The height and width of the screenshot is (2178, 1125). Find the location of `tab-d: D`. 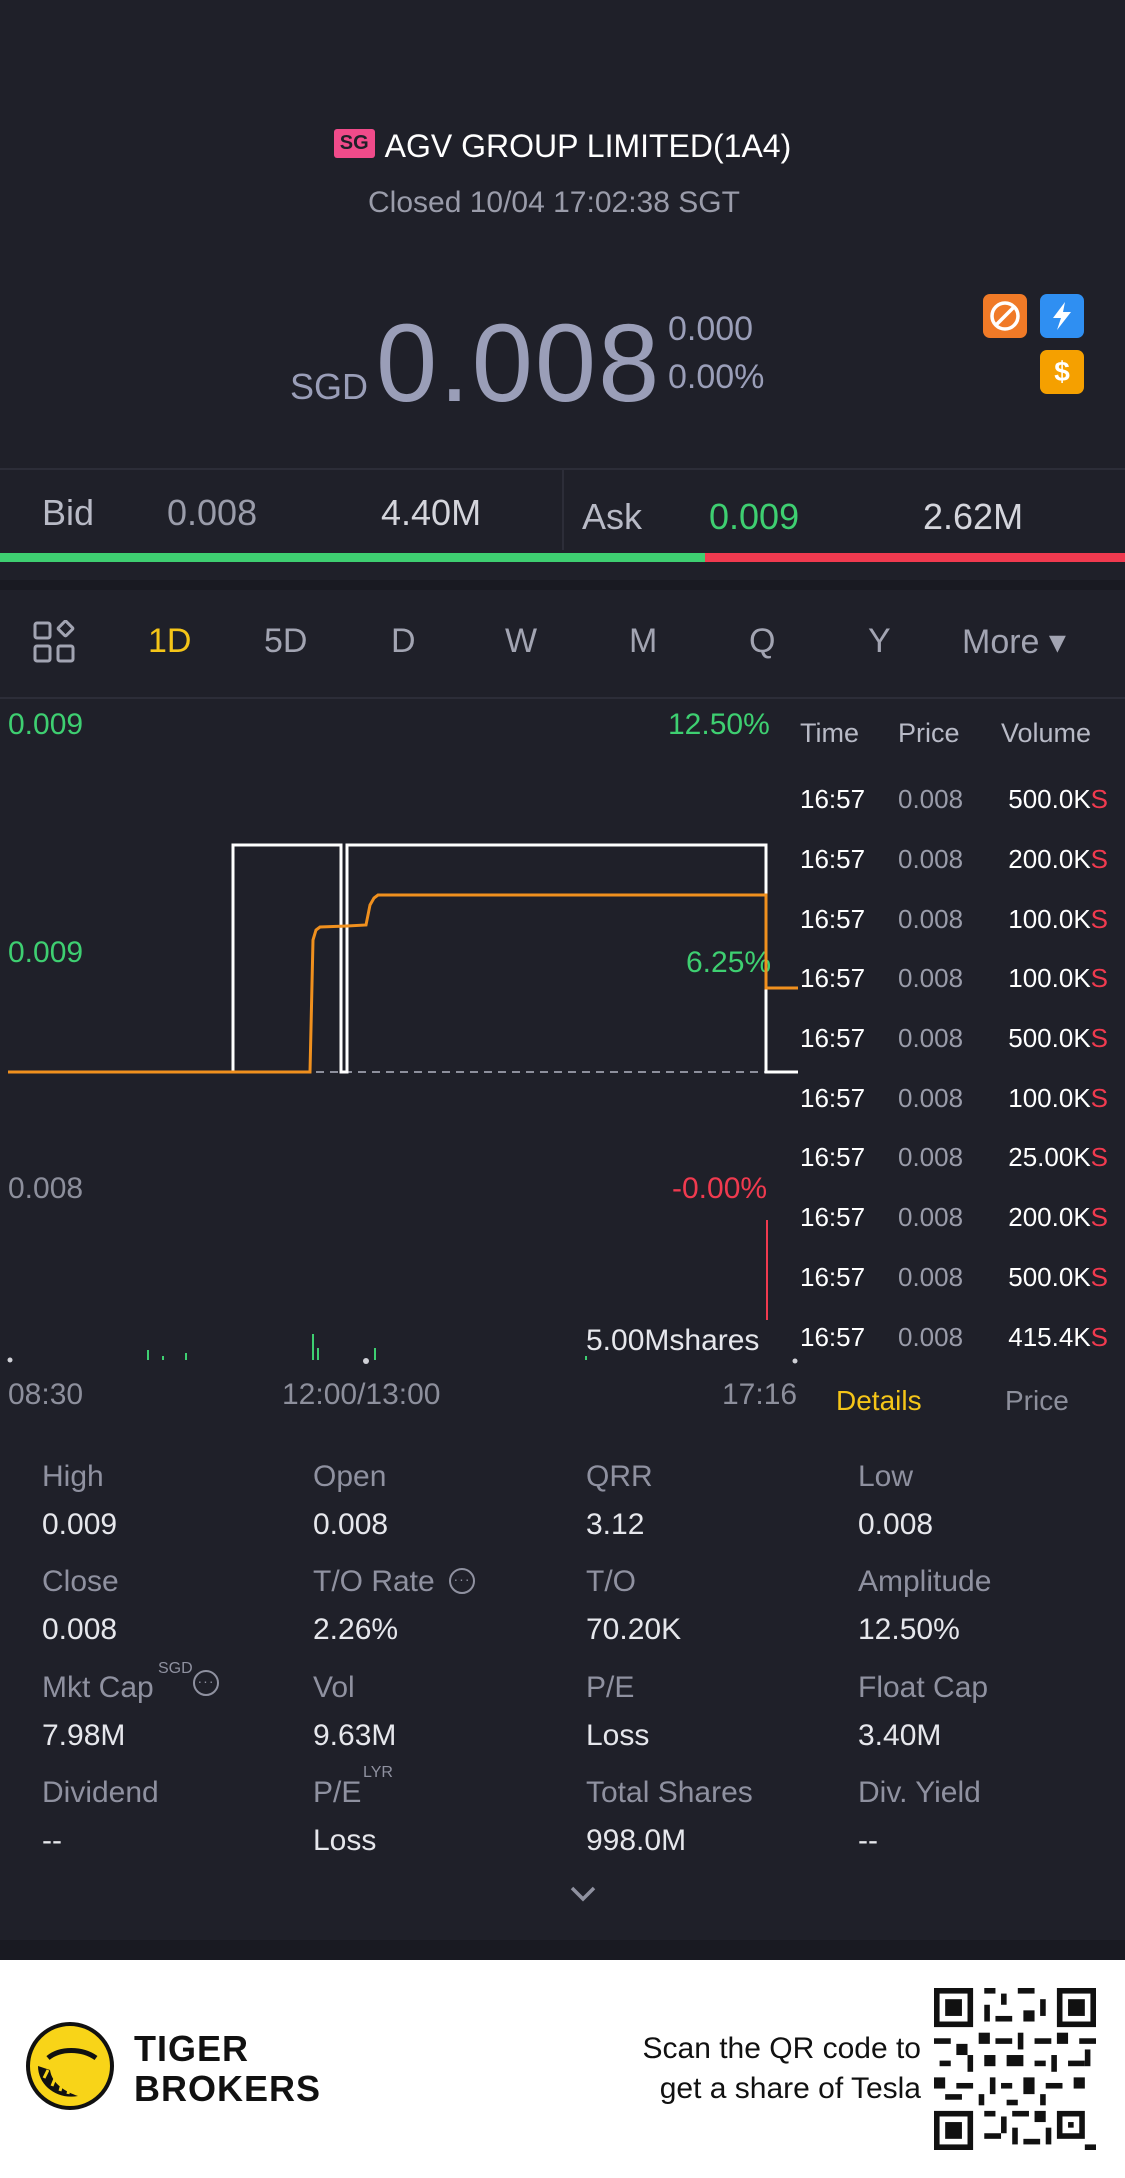

tab-d: D is located at coordinates (403, 641).